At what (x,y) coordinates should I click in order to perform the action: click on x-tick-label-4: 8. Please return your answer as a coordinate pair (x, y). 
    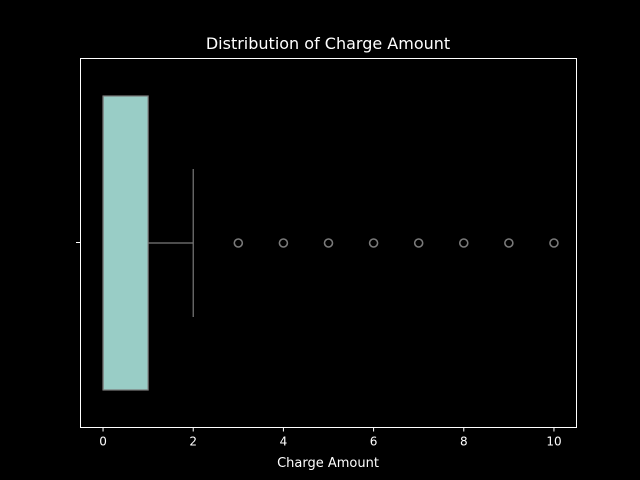
    Looking at the image, I should click on (464, 442).